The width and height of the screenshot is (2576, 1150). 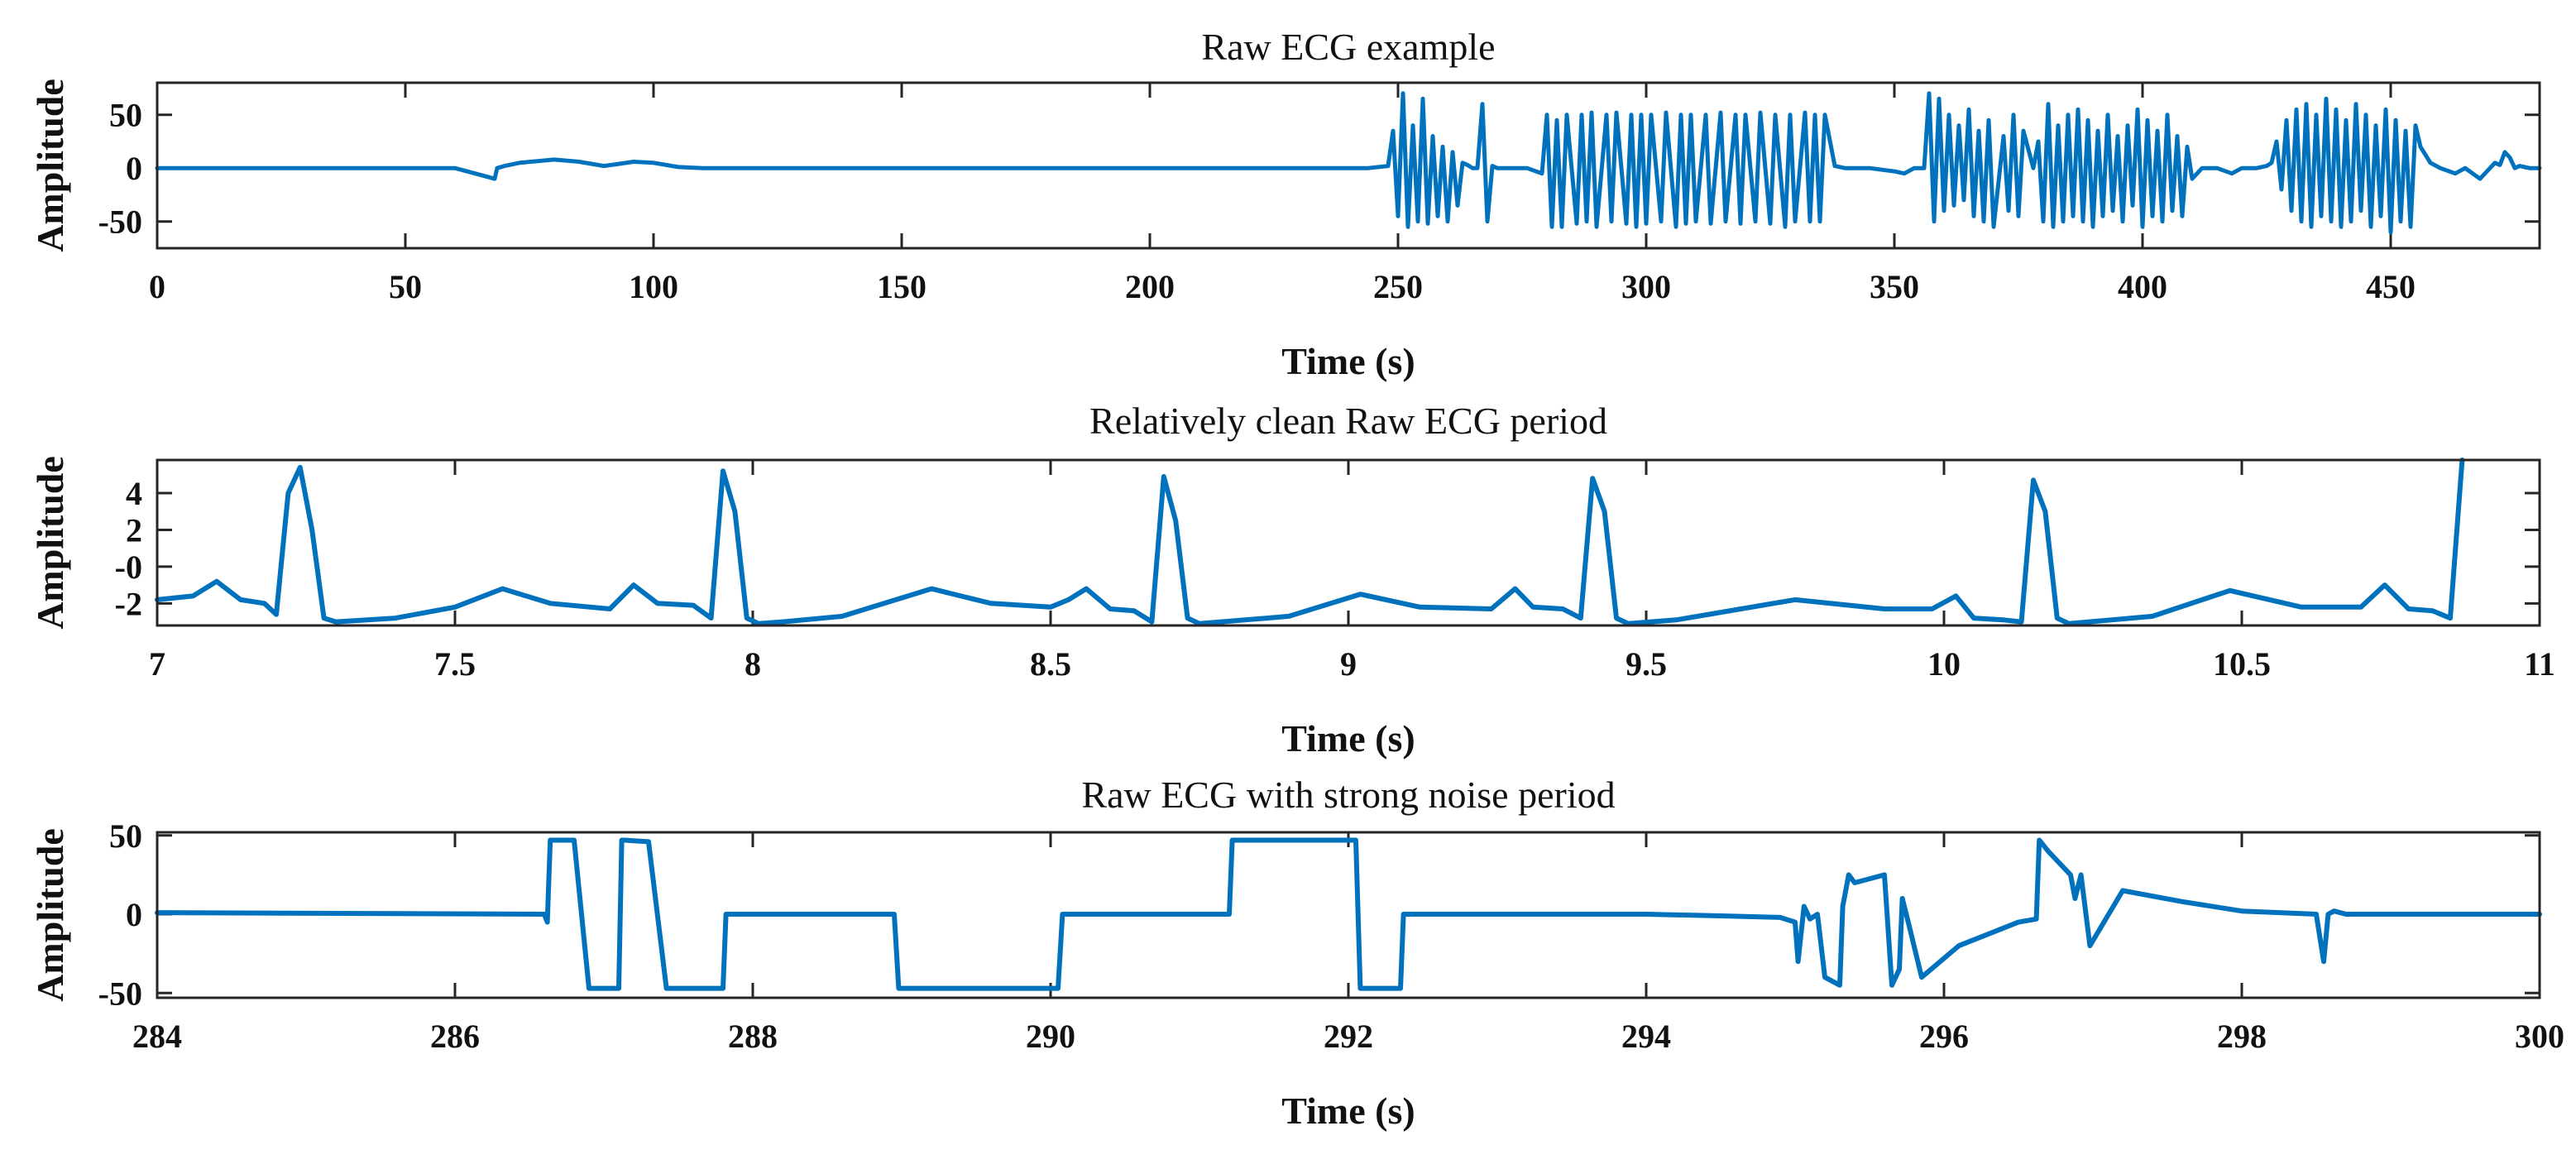 I want to click on x-tick-label: 8.5, so click(x=1051, y=664).